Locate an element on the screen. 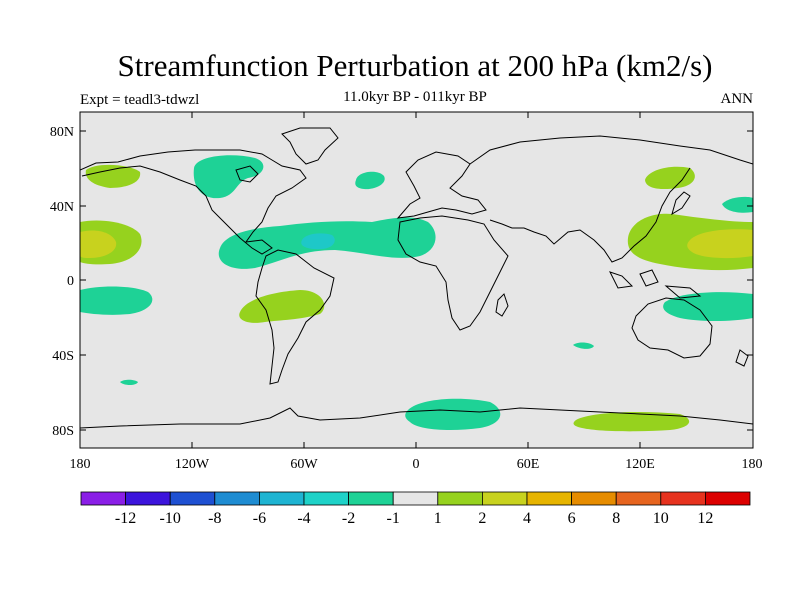  coast-hudson-bay is located at coordinates (247, 174).